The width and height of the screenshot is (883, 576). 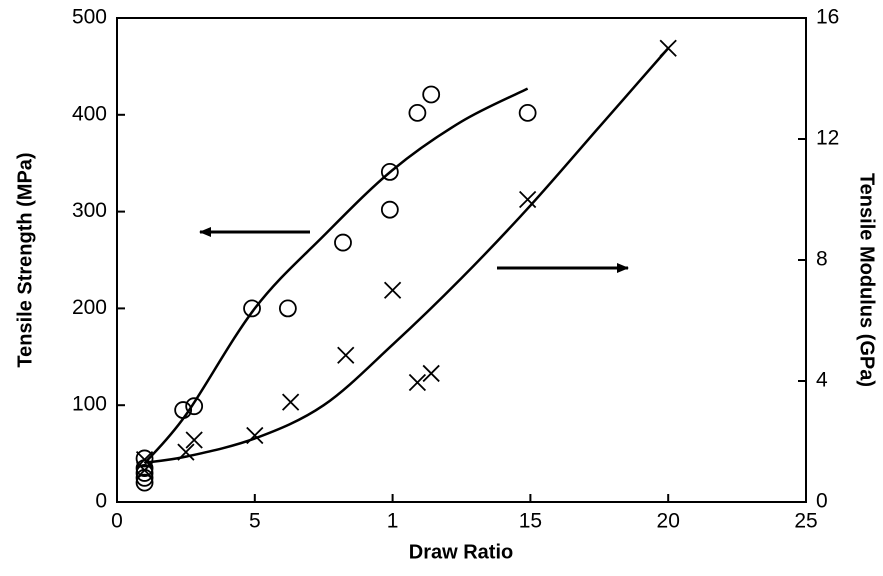 I want to click on y-axis-label: Tensile Strength (MPa), so click(x=25, y=259).